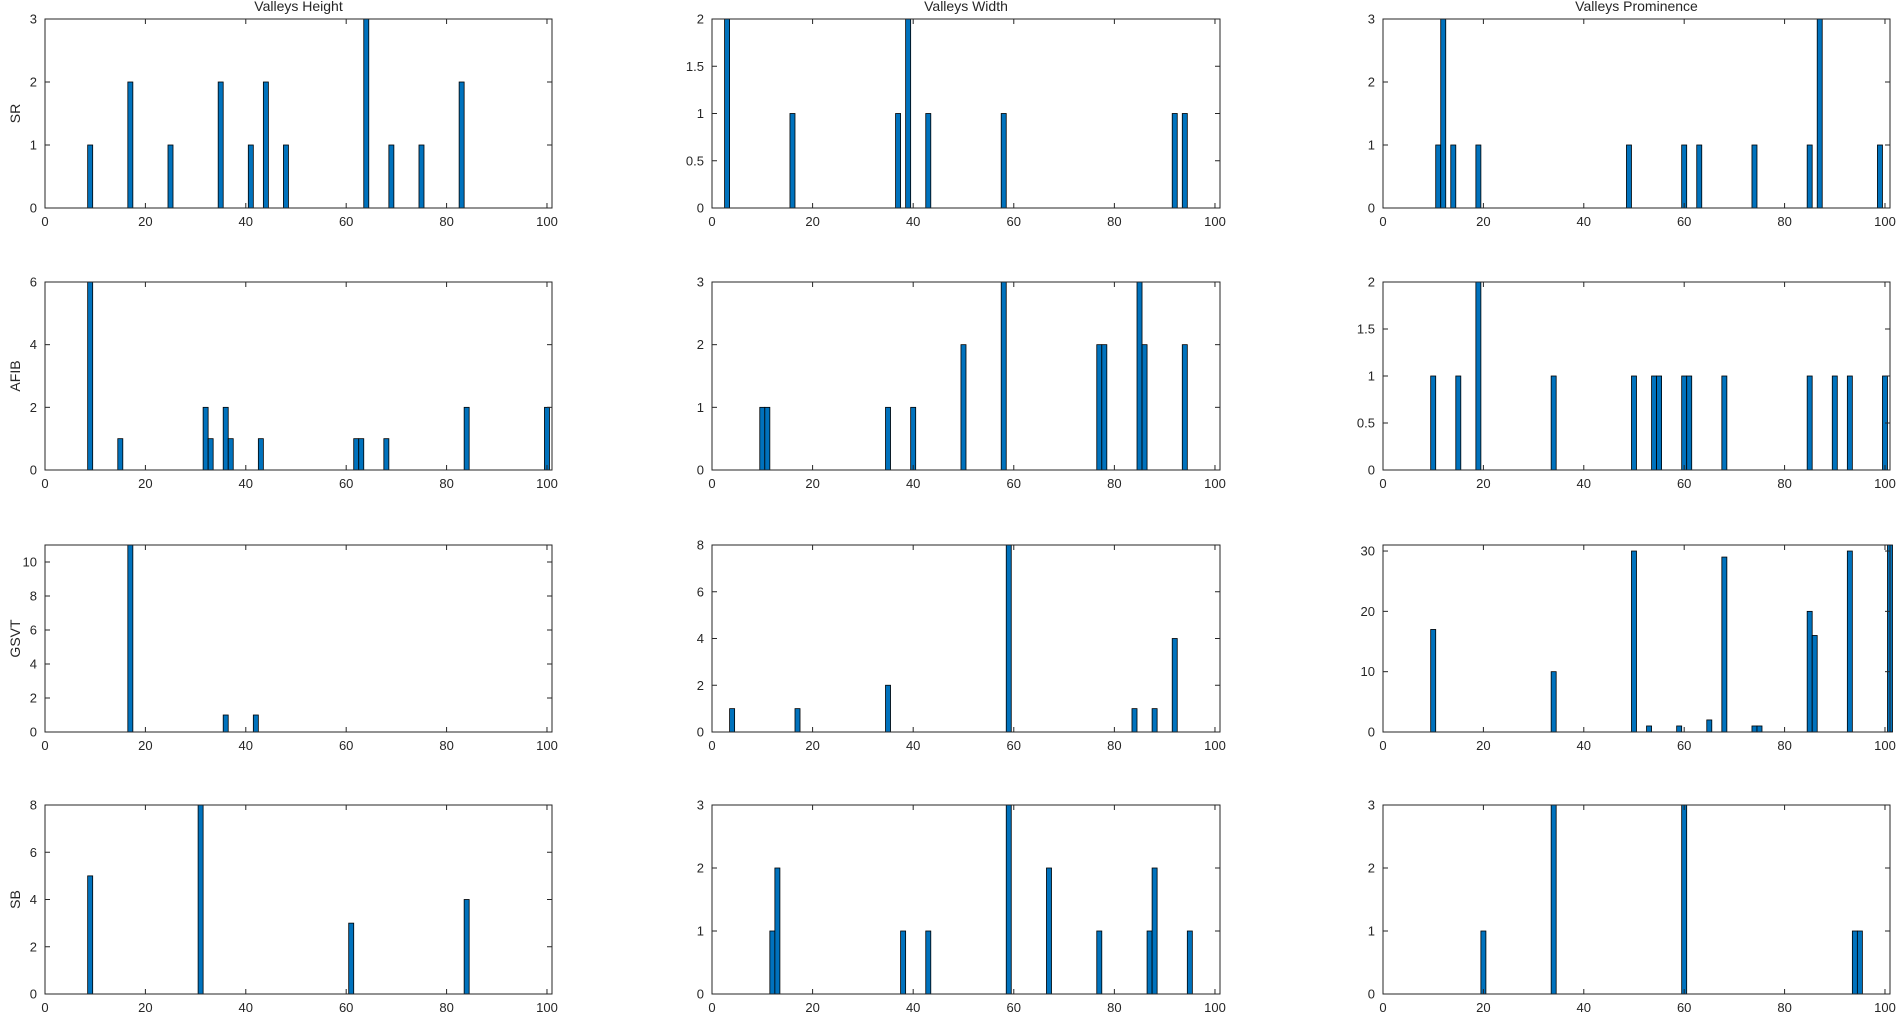 This screenshot has width=1898, height=1017. What do you see at coordinates (700, 638) in the screenshot?
I see `y-tick-label: 4` at bounding box center [700, 638].